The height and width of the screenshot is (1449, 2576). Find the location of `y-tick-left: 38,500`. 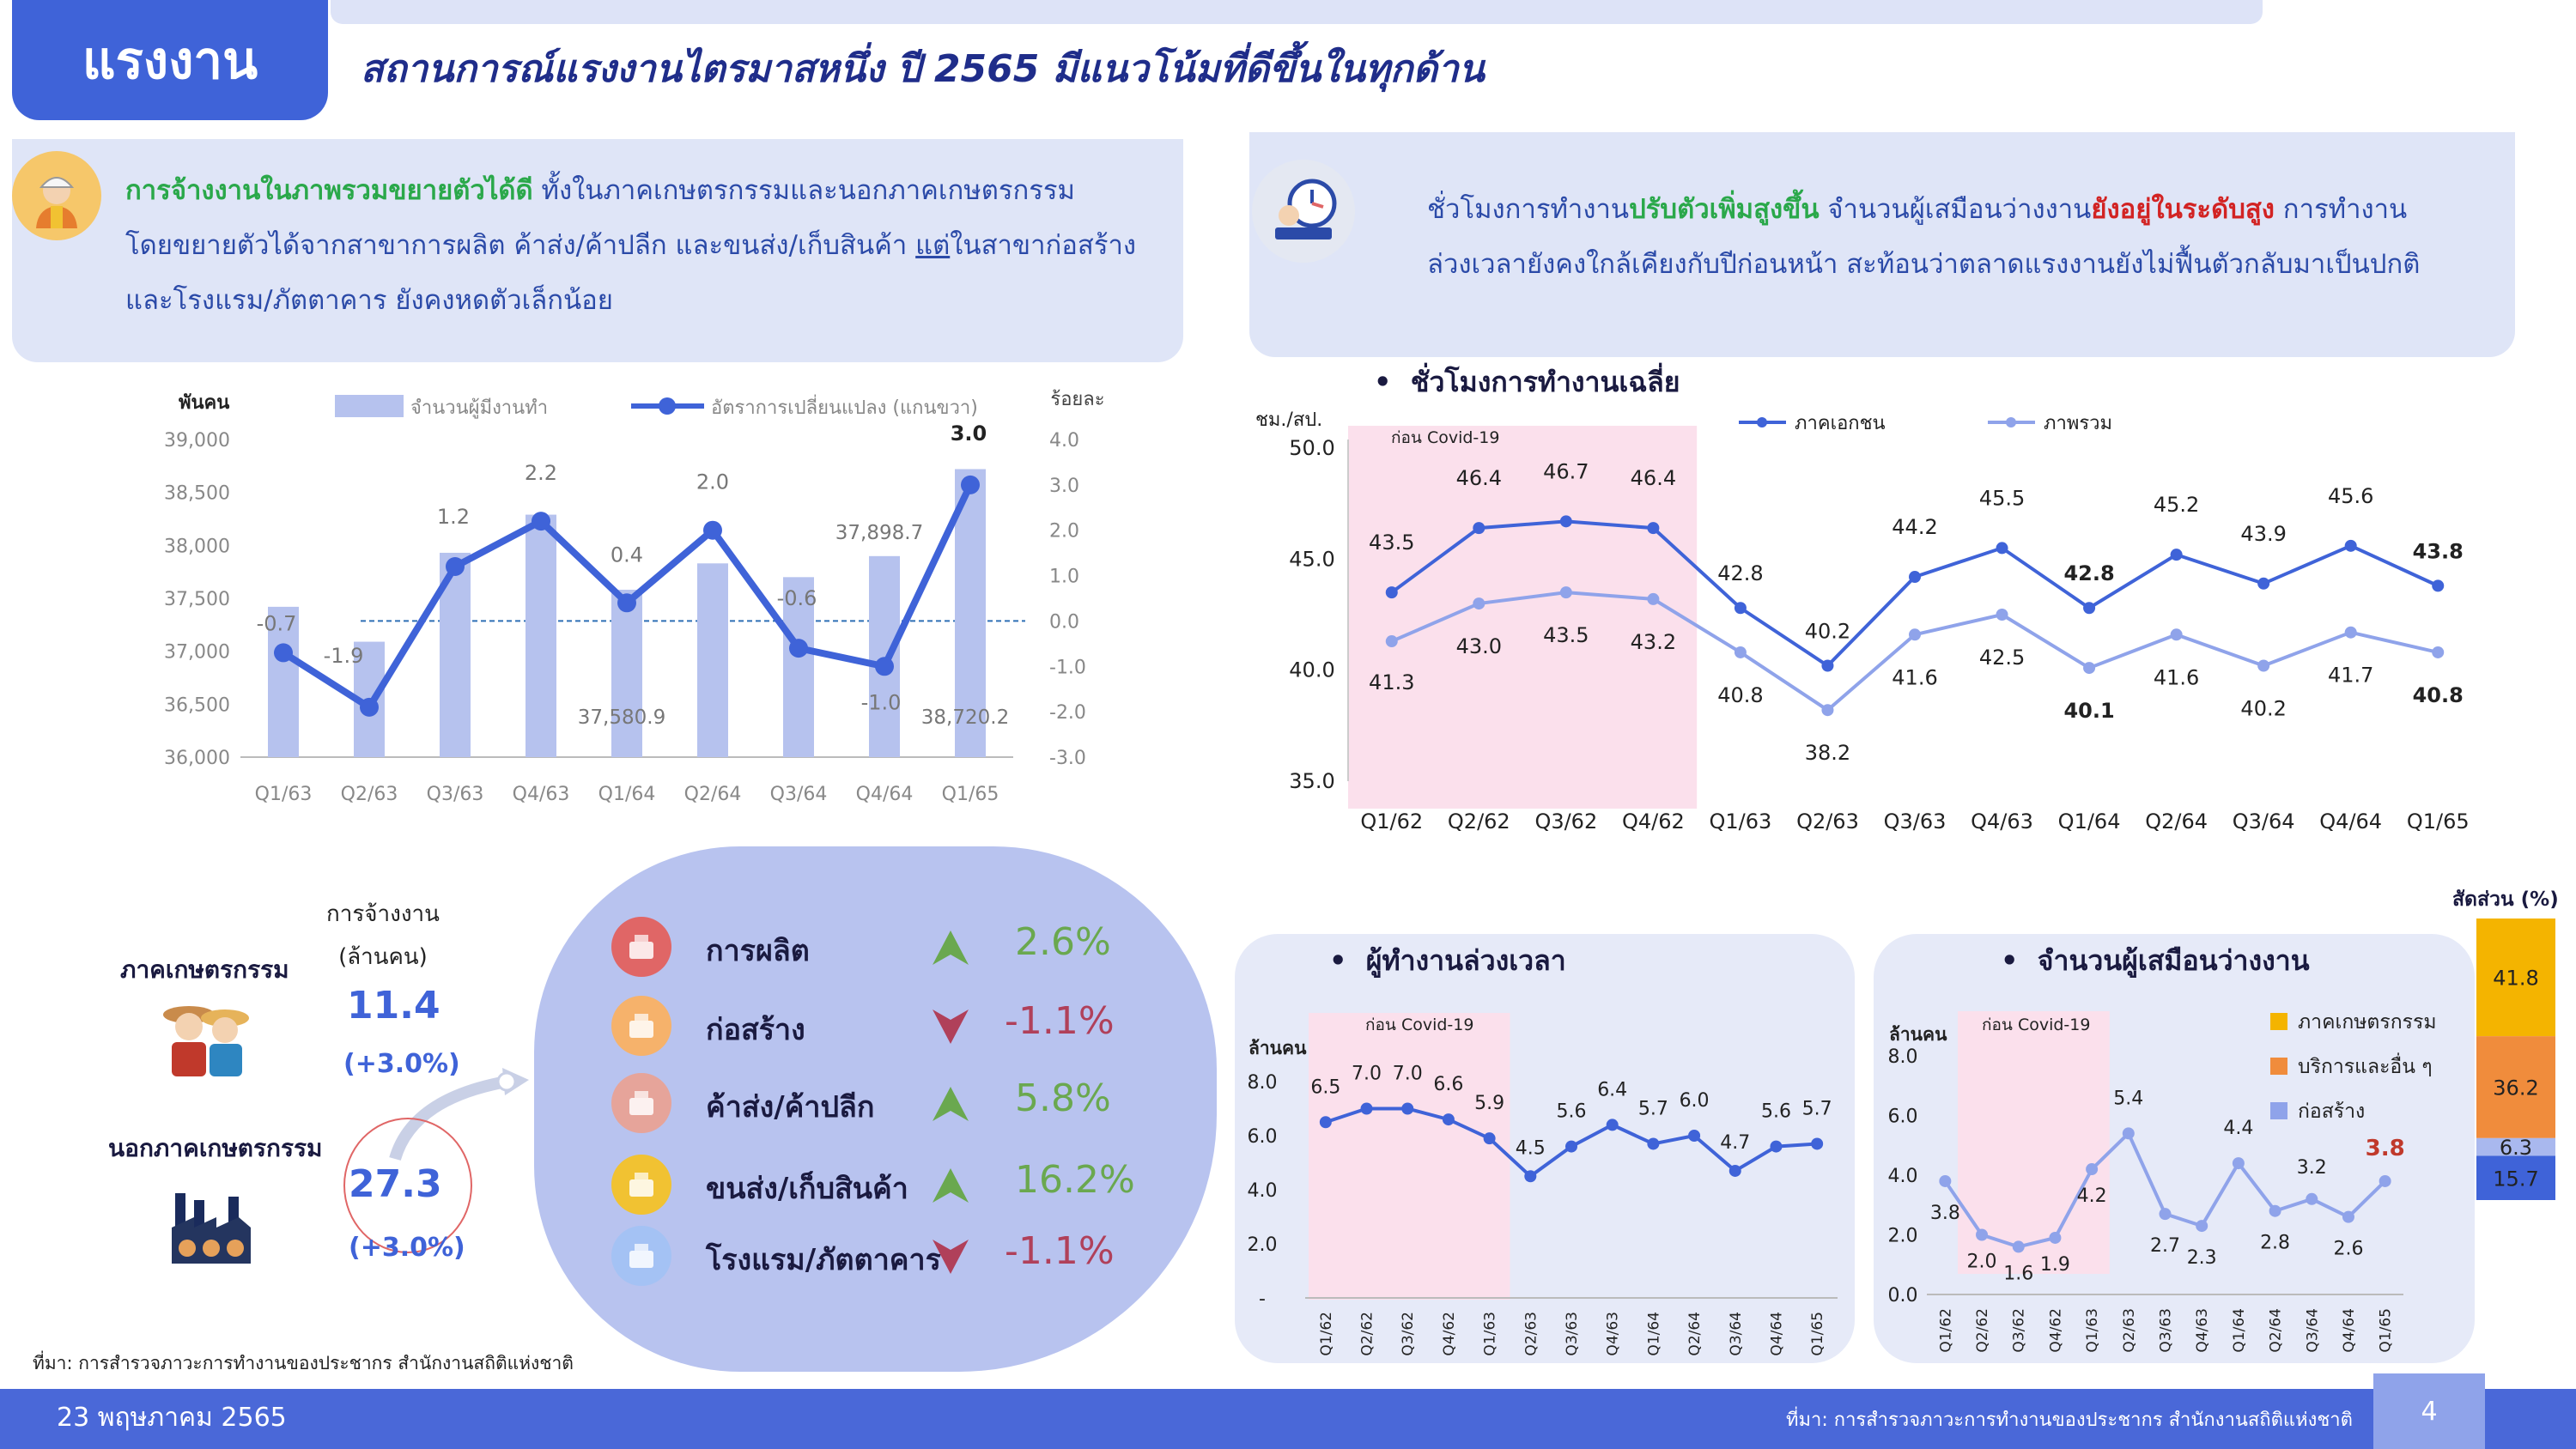

y-tick-left: 38,500 is located at coordinates (197, 494).